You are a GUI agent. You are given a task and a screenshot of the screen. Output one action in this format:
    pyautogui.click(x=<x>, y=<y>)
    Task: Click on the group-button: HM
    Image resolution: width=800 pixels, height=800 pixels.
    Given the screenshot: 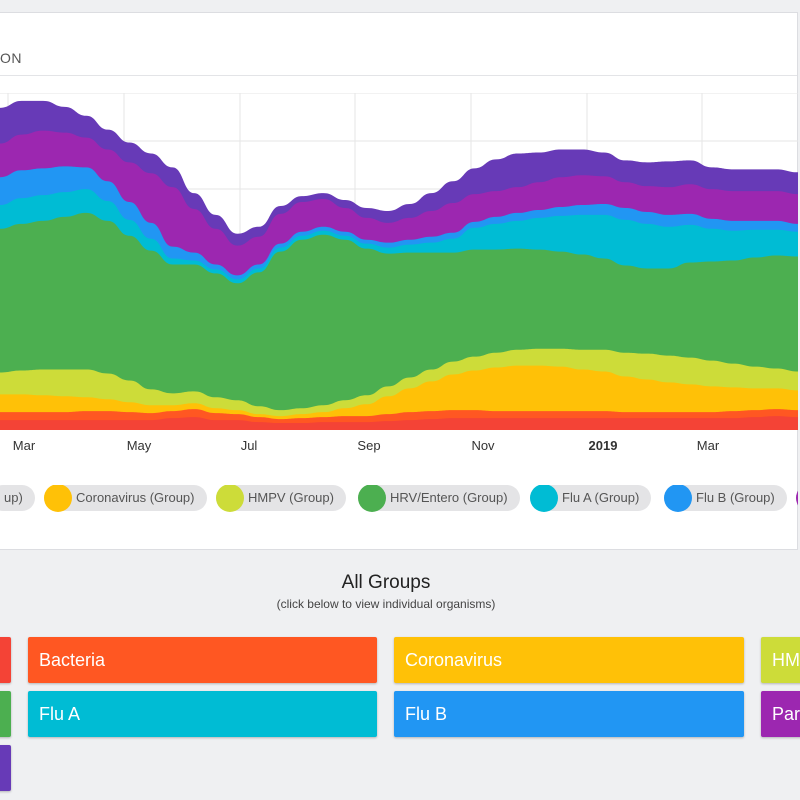 What is the action you would take?
    pyautogui.click(x=780, y=660)
    